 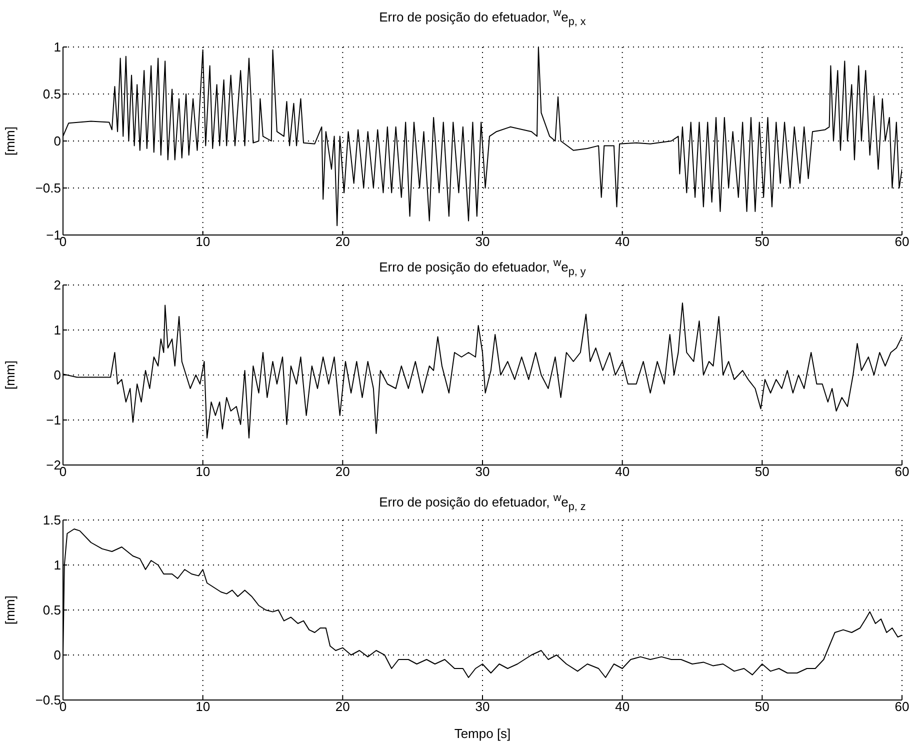 I want to click on chart-title: Erro de posição do efetuador, $^{w}$e$_{p, z}$, so click(x=482, y=503).